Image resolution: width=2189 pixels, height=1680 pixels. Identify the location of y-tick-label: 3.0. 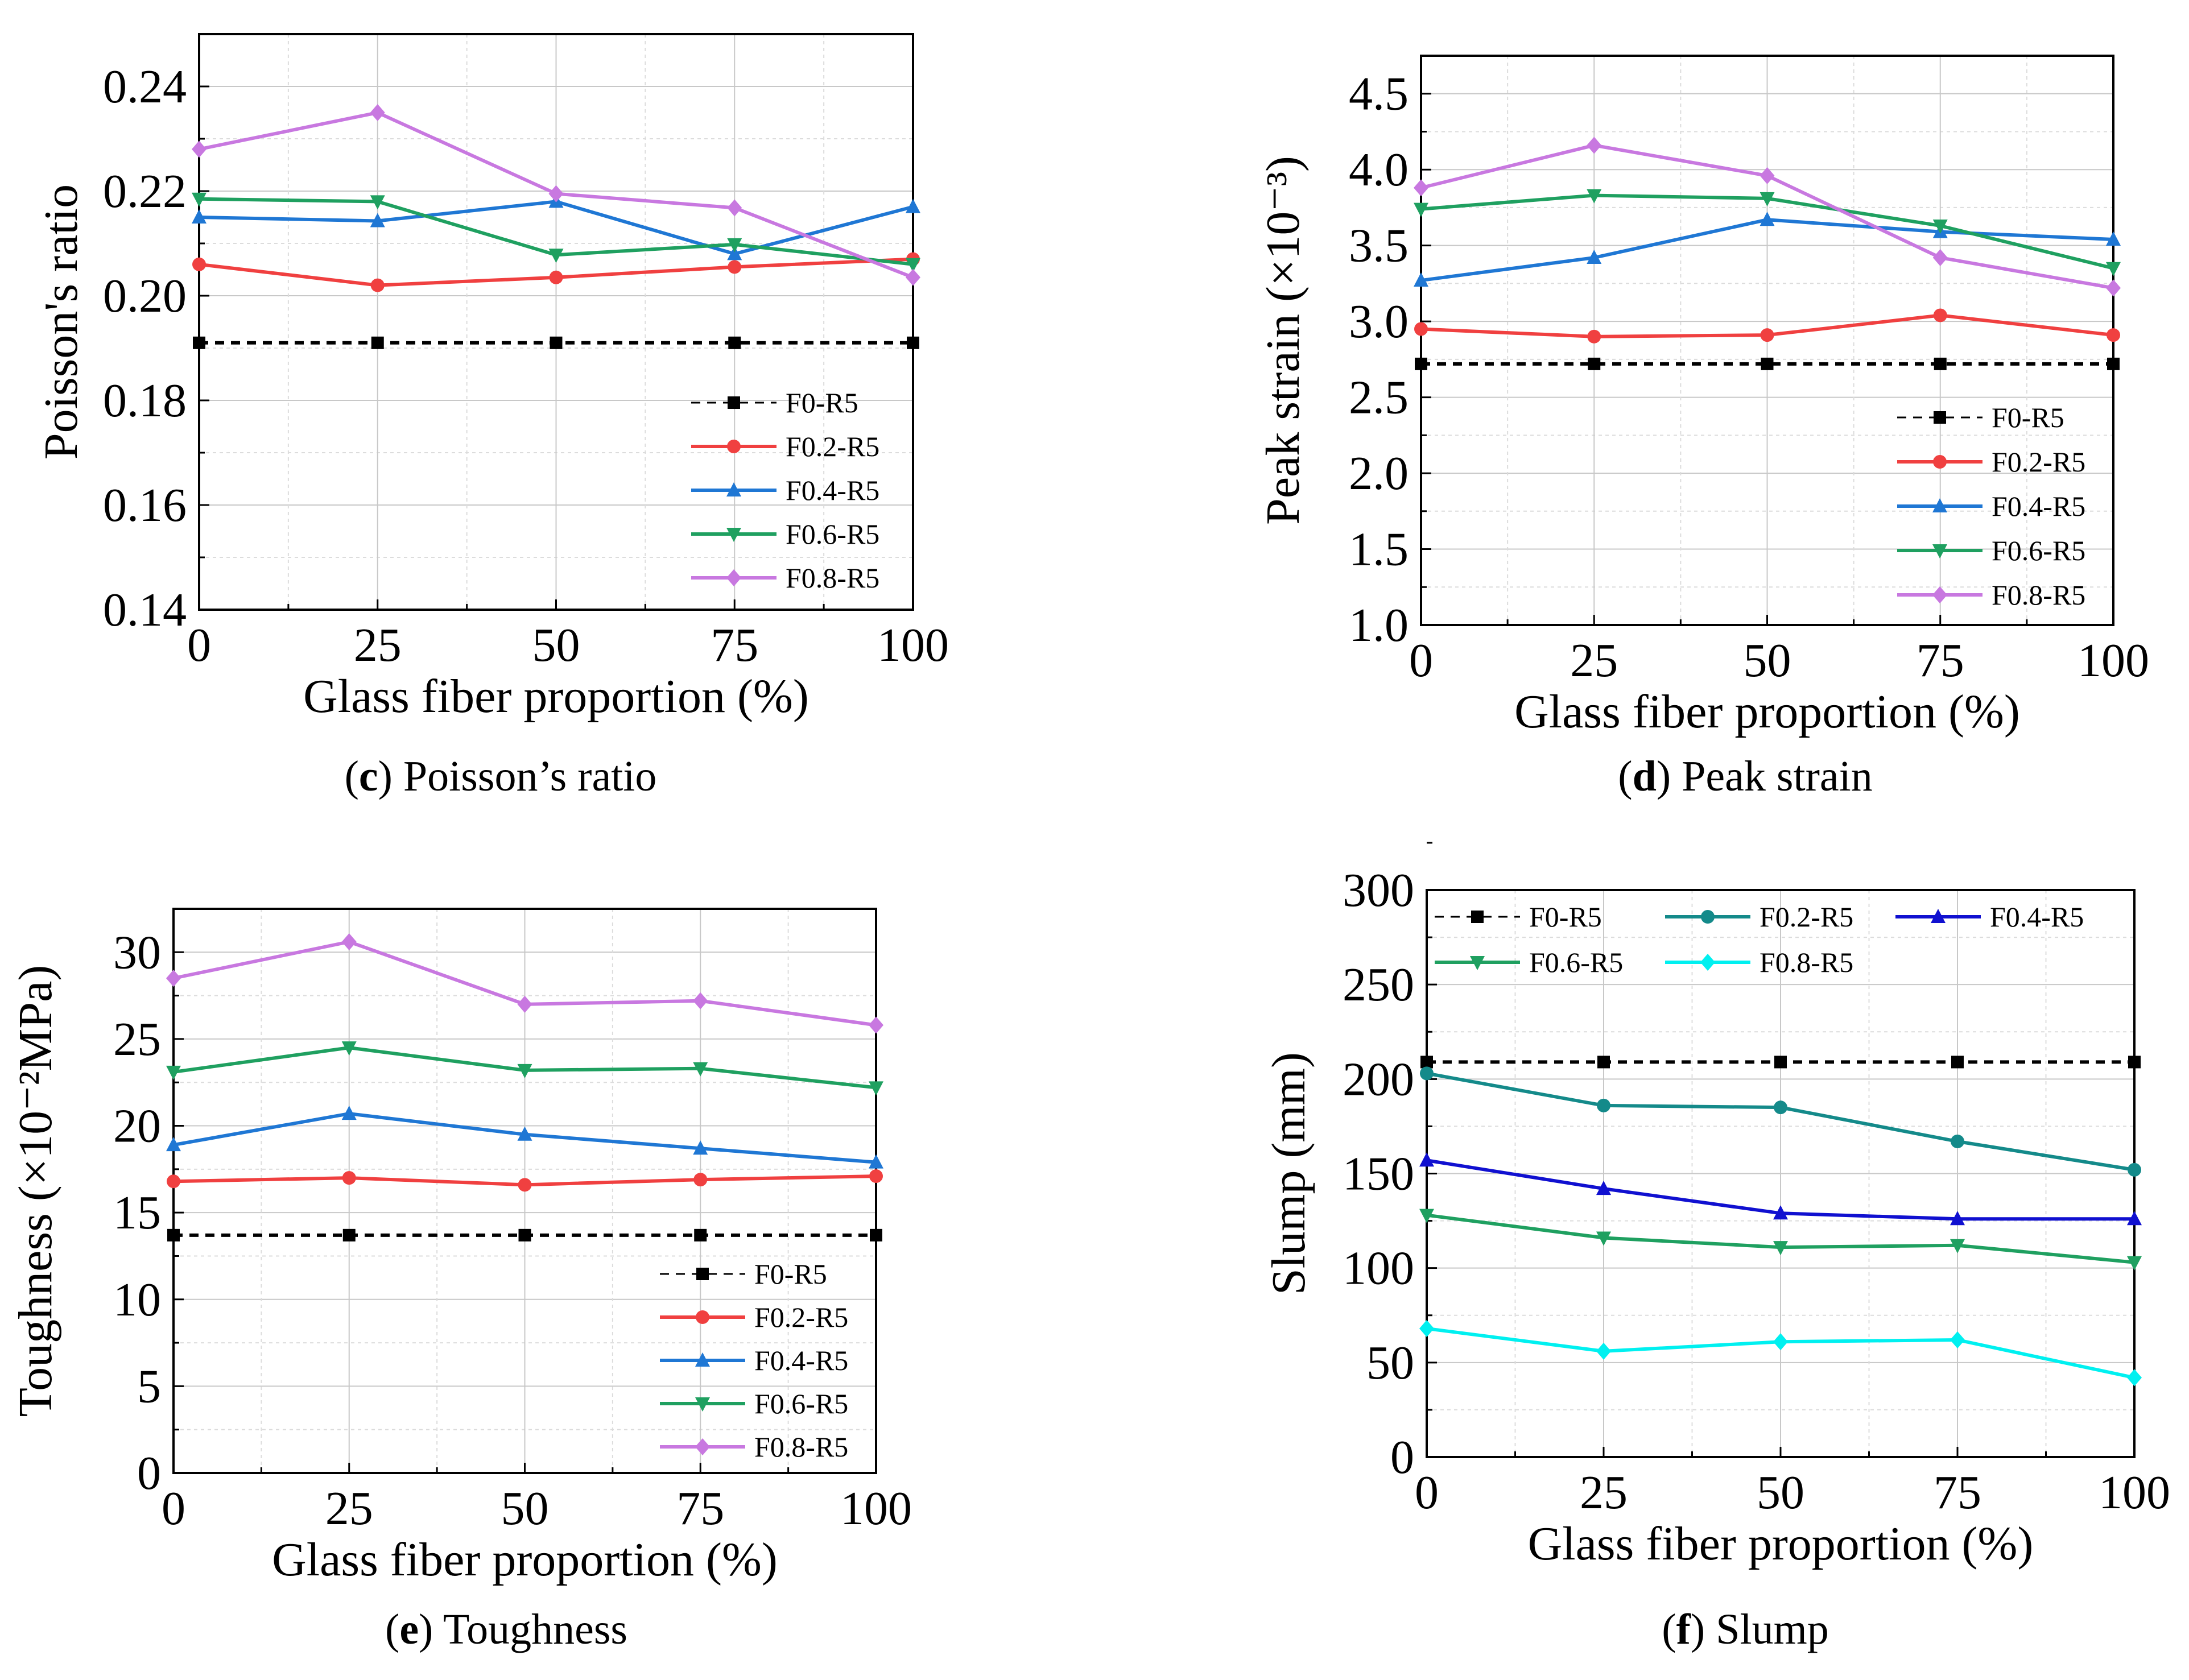
(1379, 321).